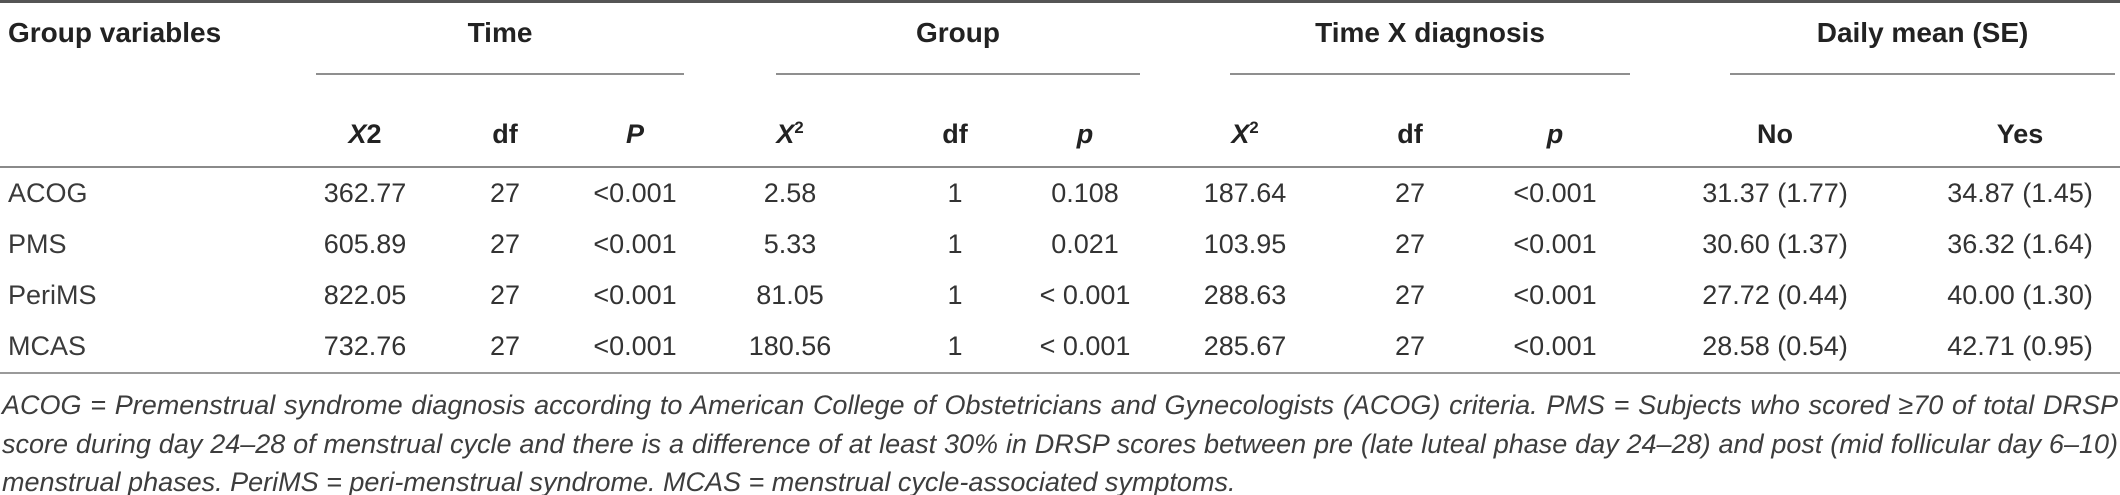 The image size is (2120, 495). Describe the element at coordinates (2020, 244) in the screenshot. I see `cell-daily-yes: 36.32 (1.64)` at that location.